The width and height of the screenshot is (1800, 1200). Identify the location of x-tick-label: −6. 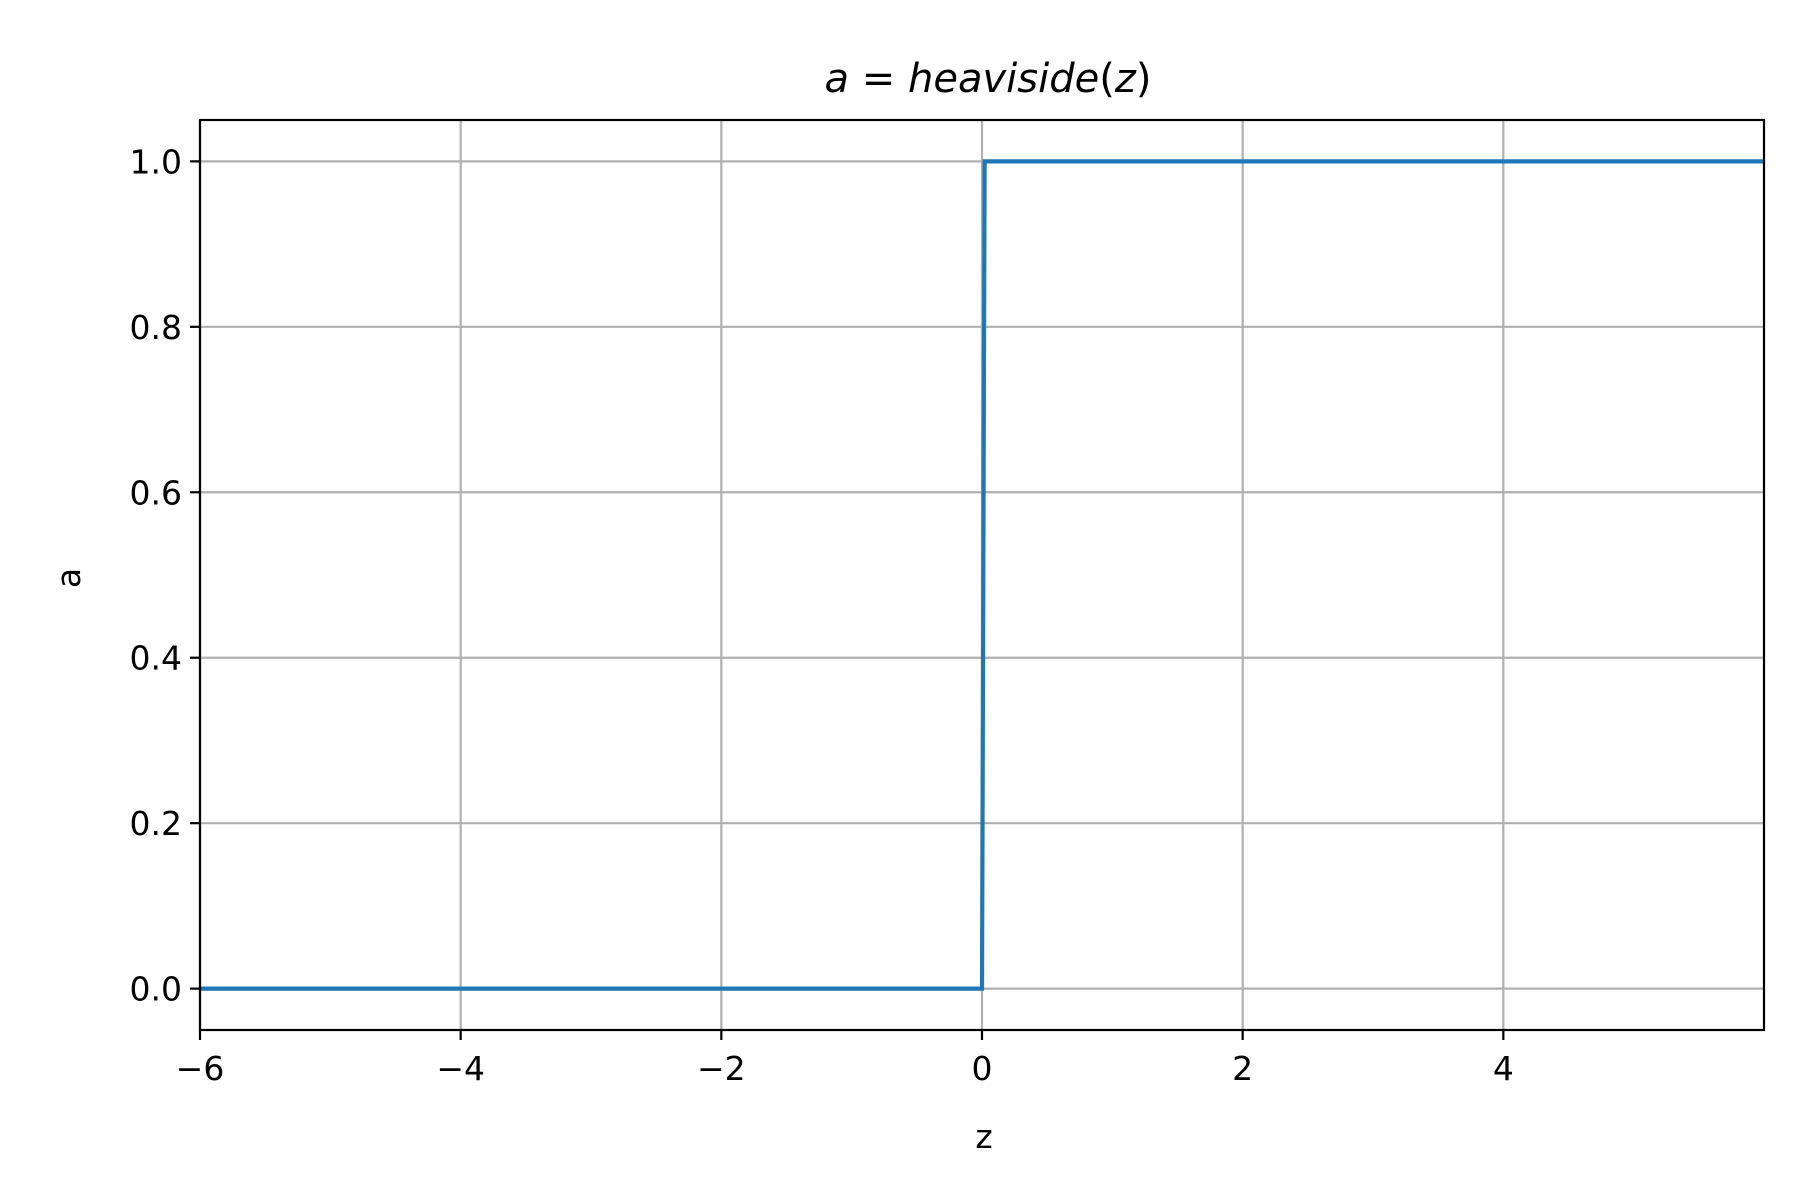
(200, 1068).